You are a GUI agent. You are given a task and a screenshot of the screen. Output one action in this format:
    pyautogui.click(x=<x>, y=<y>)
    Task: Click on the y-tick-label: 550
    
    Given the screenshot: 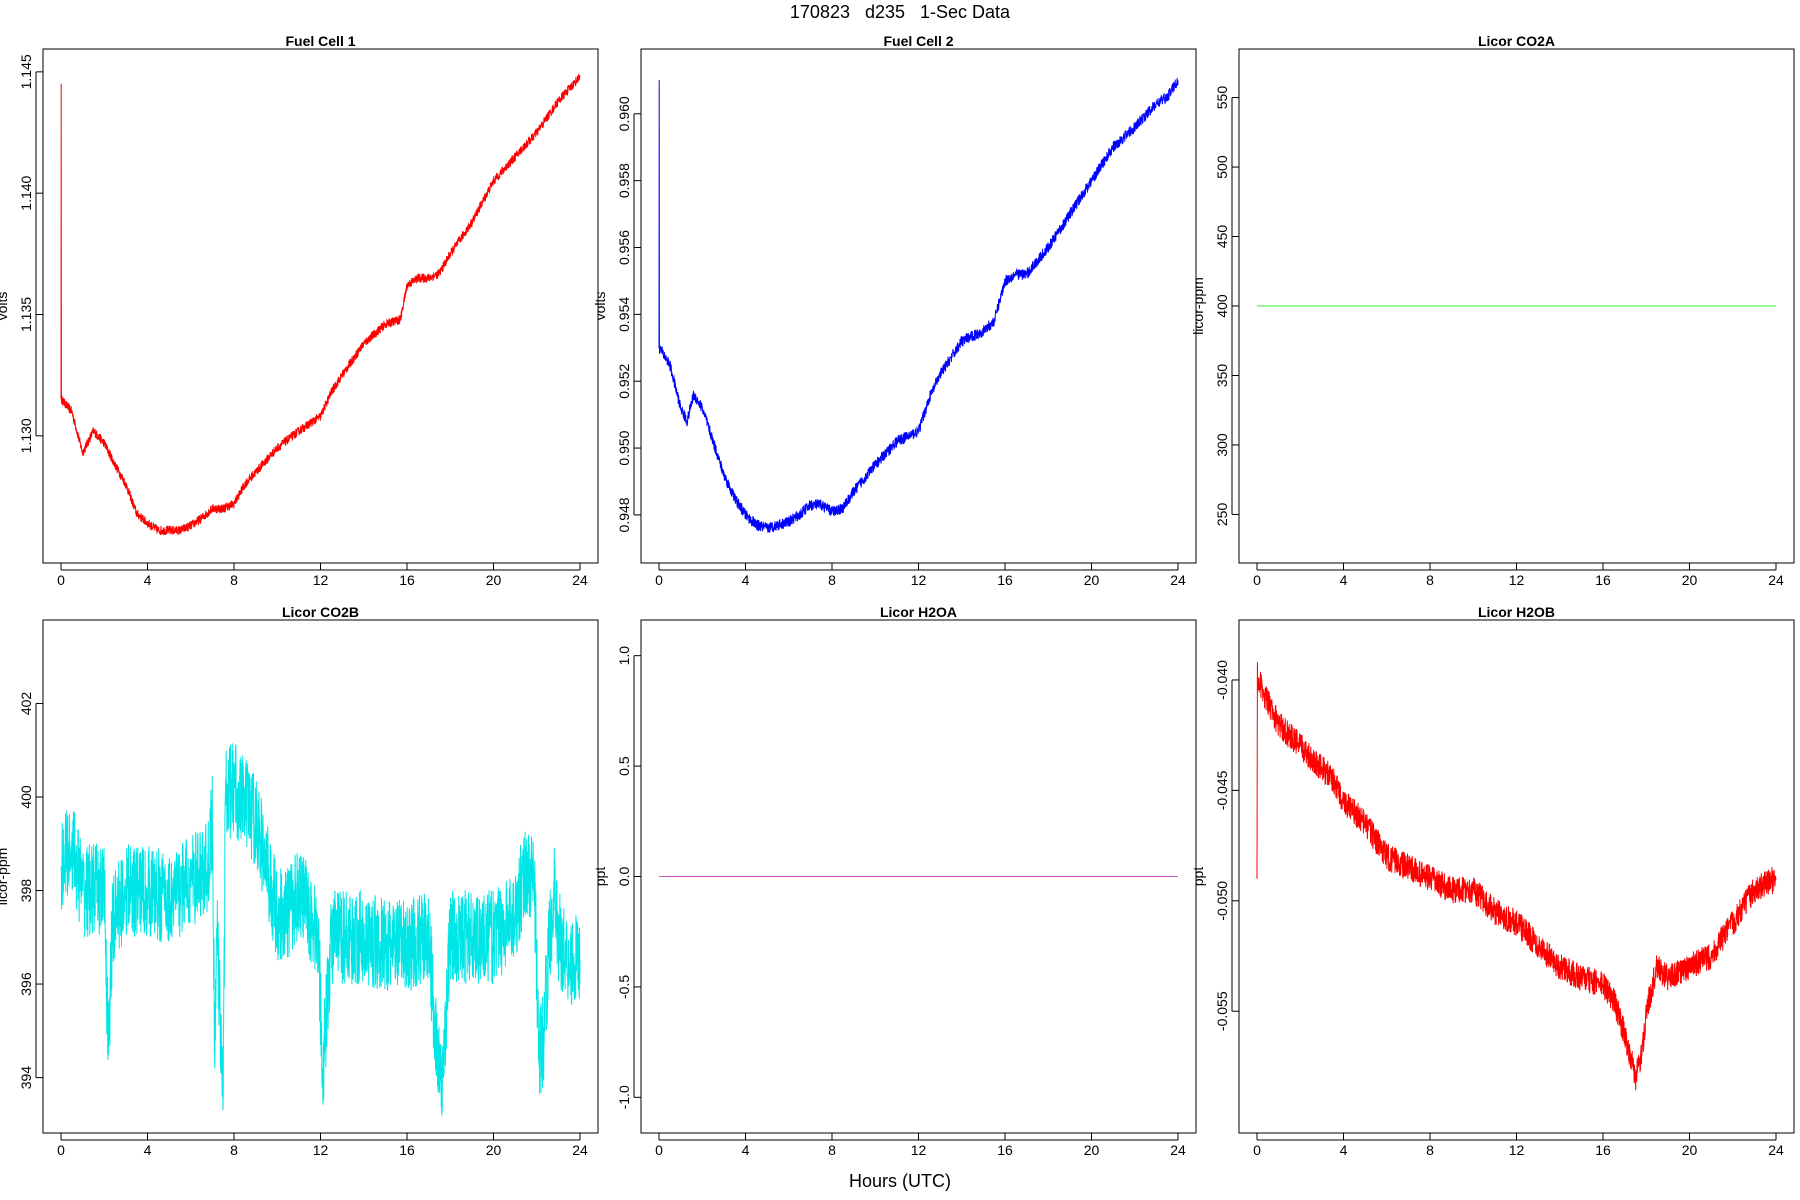 What is the action you would take?
    pyautogui.click(x=1222, y=98)
    